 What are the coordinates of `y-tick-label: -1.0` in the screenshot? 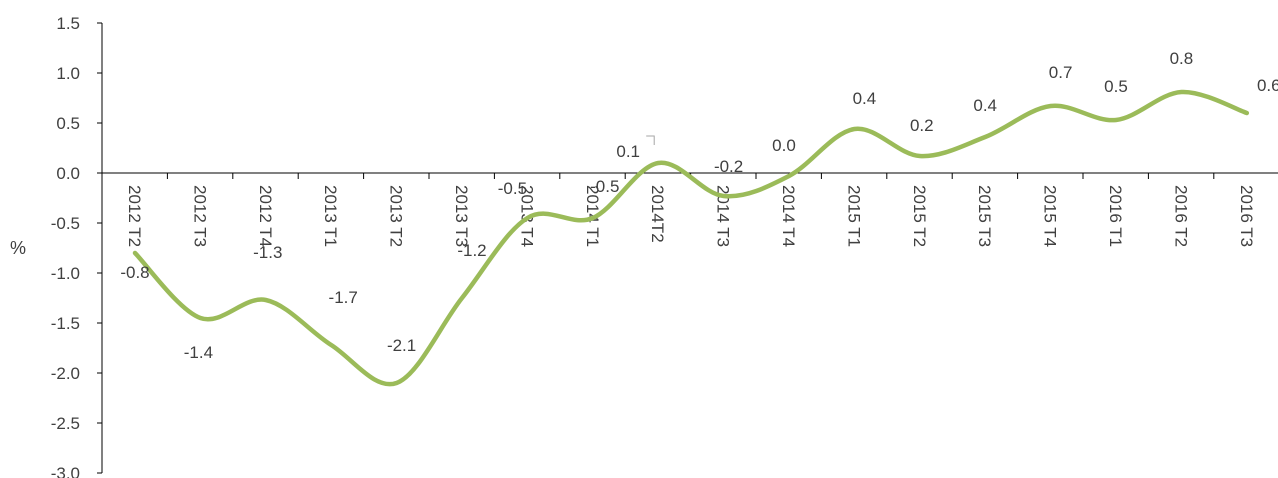 It's located at (65, 273).